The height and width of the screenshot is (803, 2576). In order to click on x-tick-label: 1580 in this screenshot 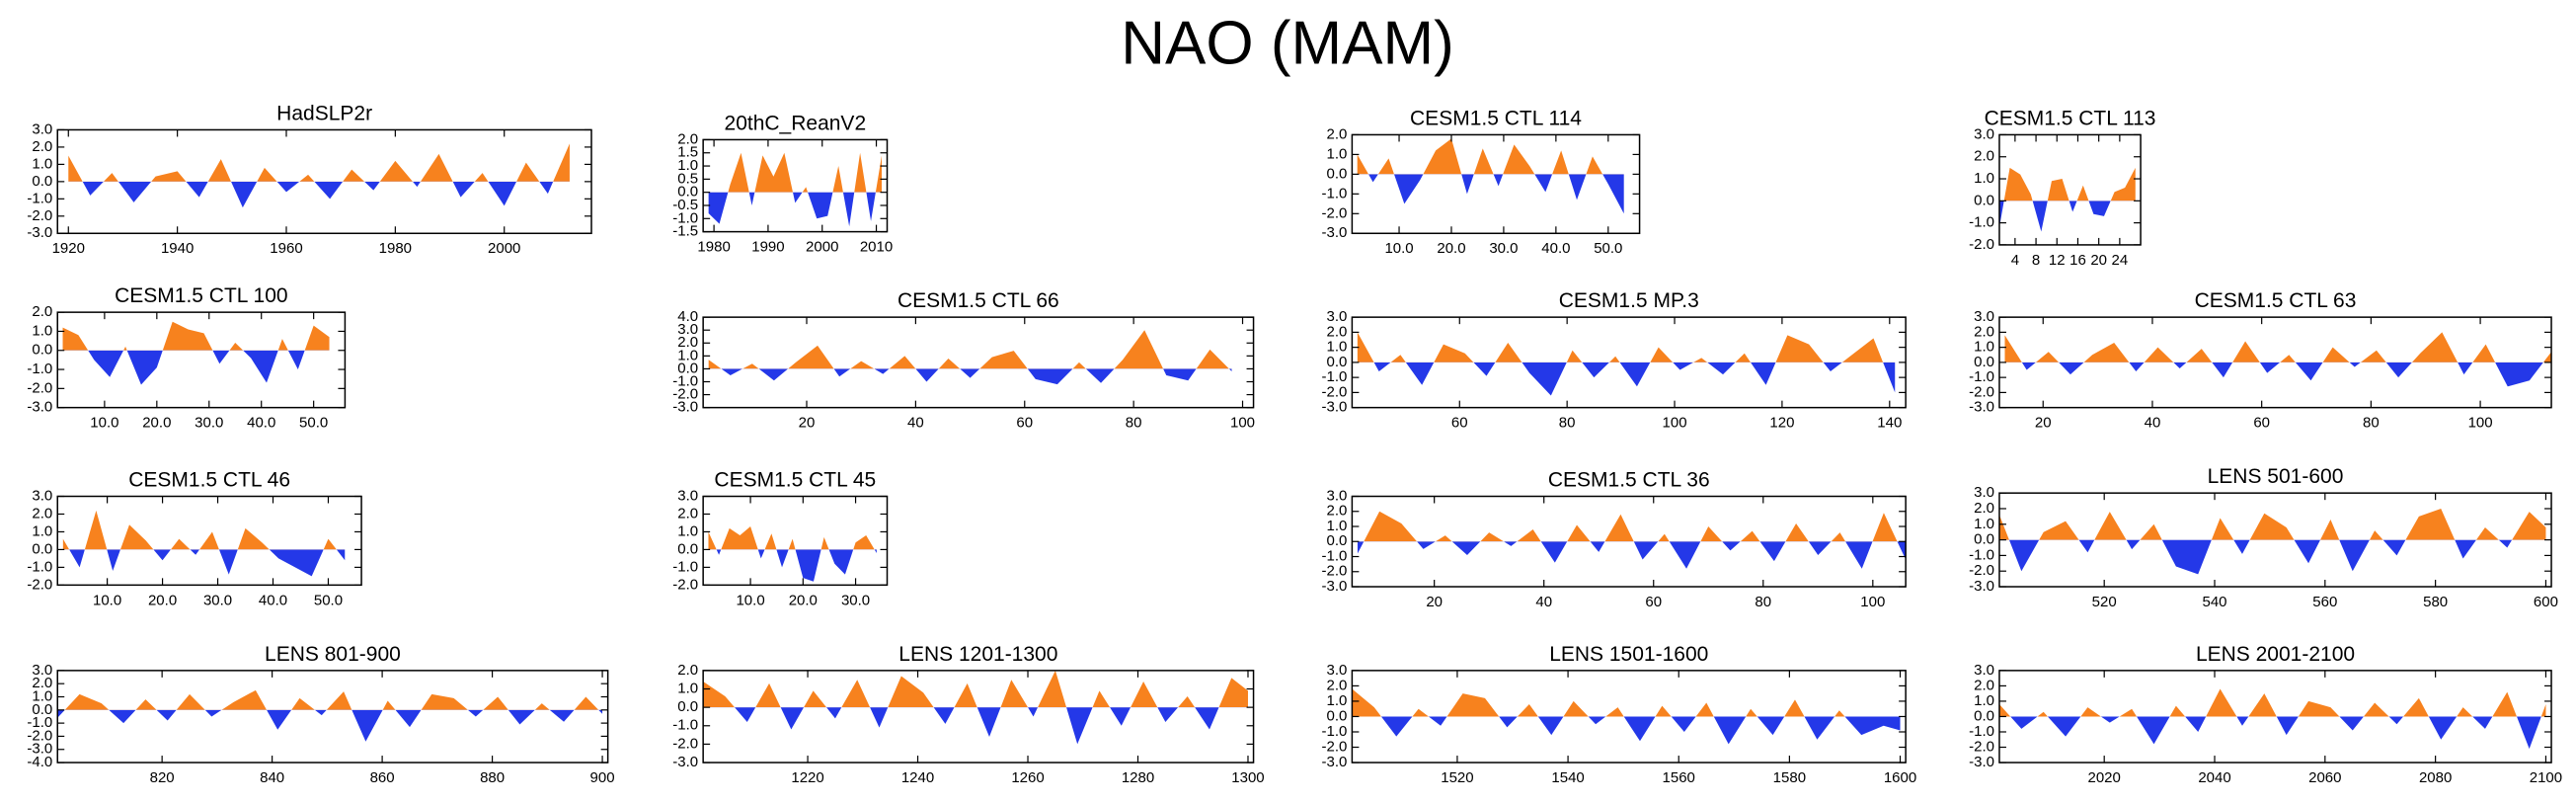, I will do `click(1789, 777)`.